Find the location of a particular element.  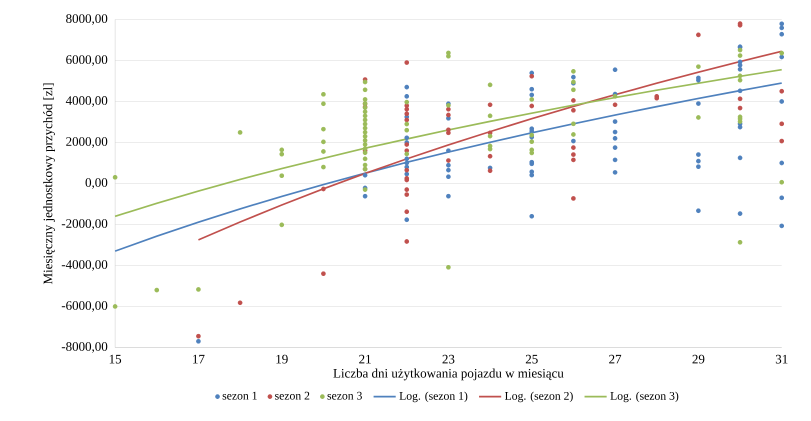

y-tick-label: -8000,00 is located at coordinates (85, 347).